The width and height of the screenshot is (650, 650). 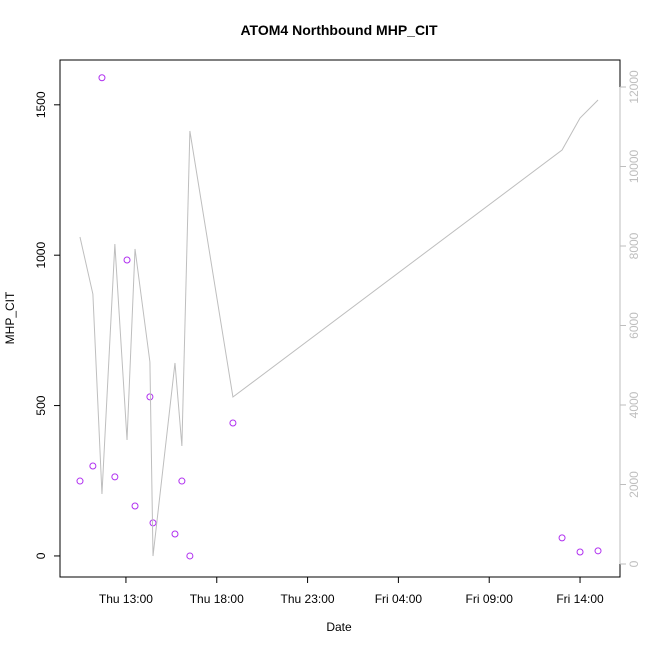 I want to click on x-tick-label: Thu 23:00, so click(x=308, y=599).